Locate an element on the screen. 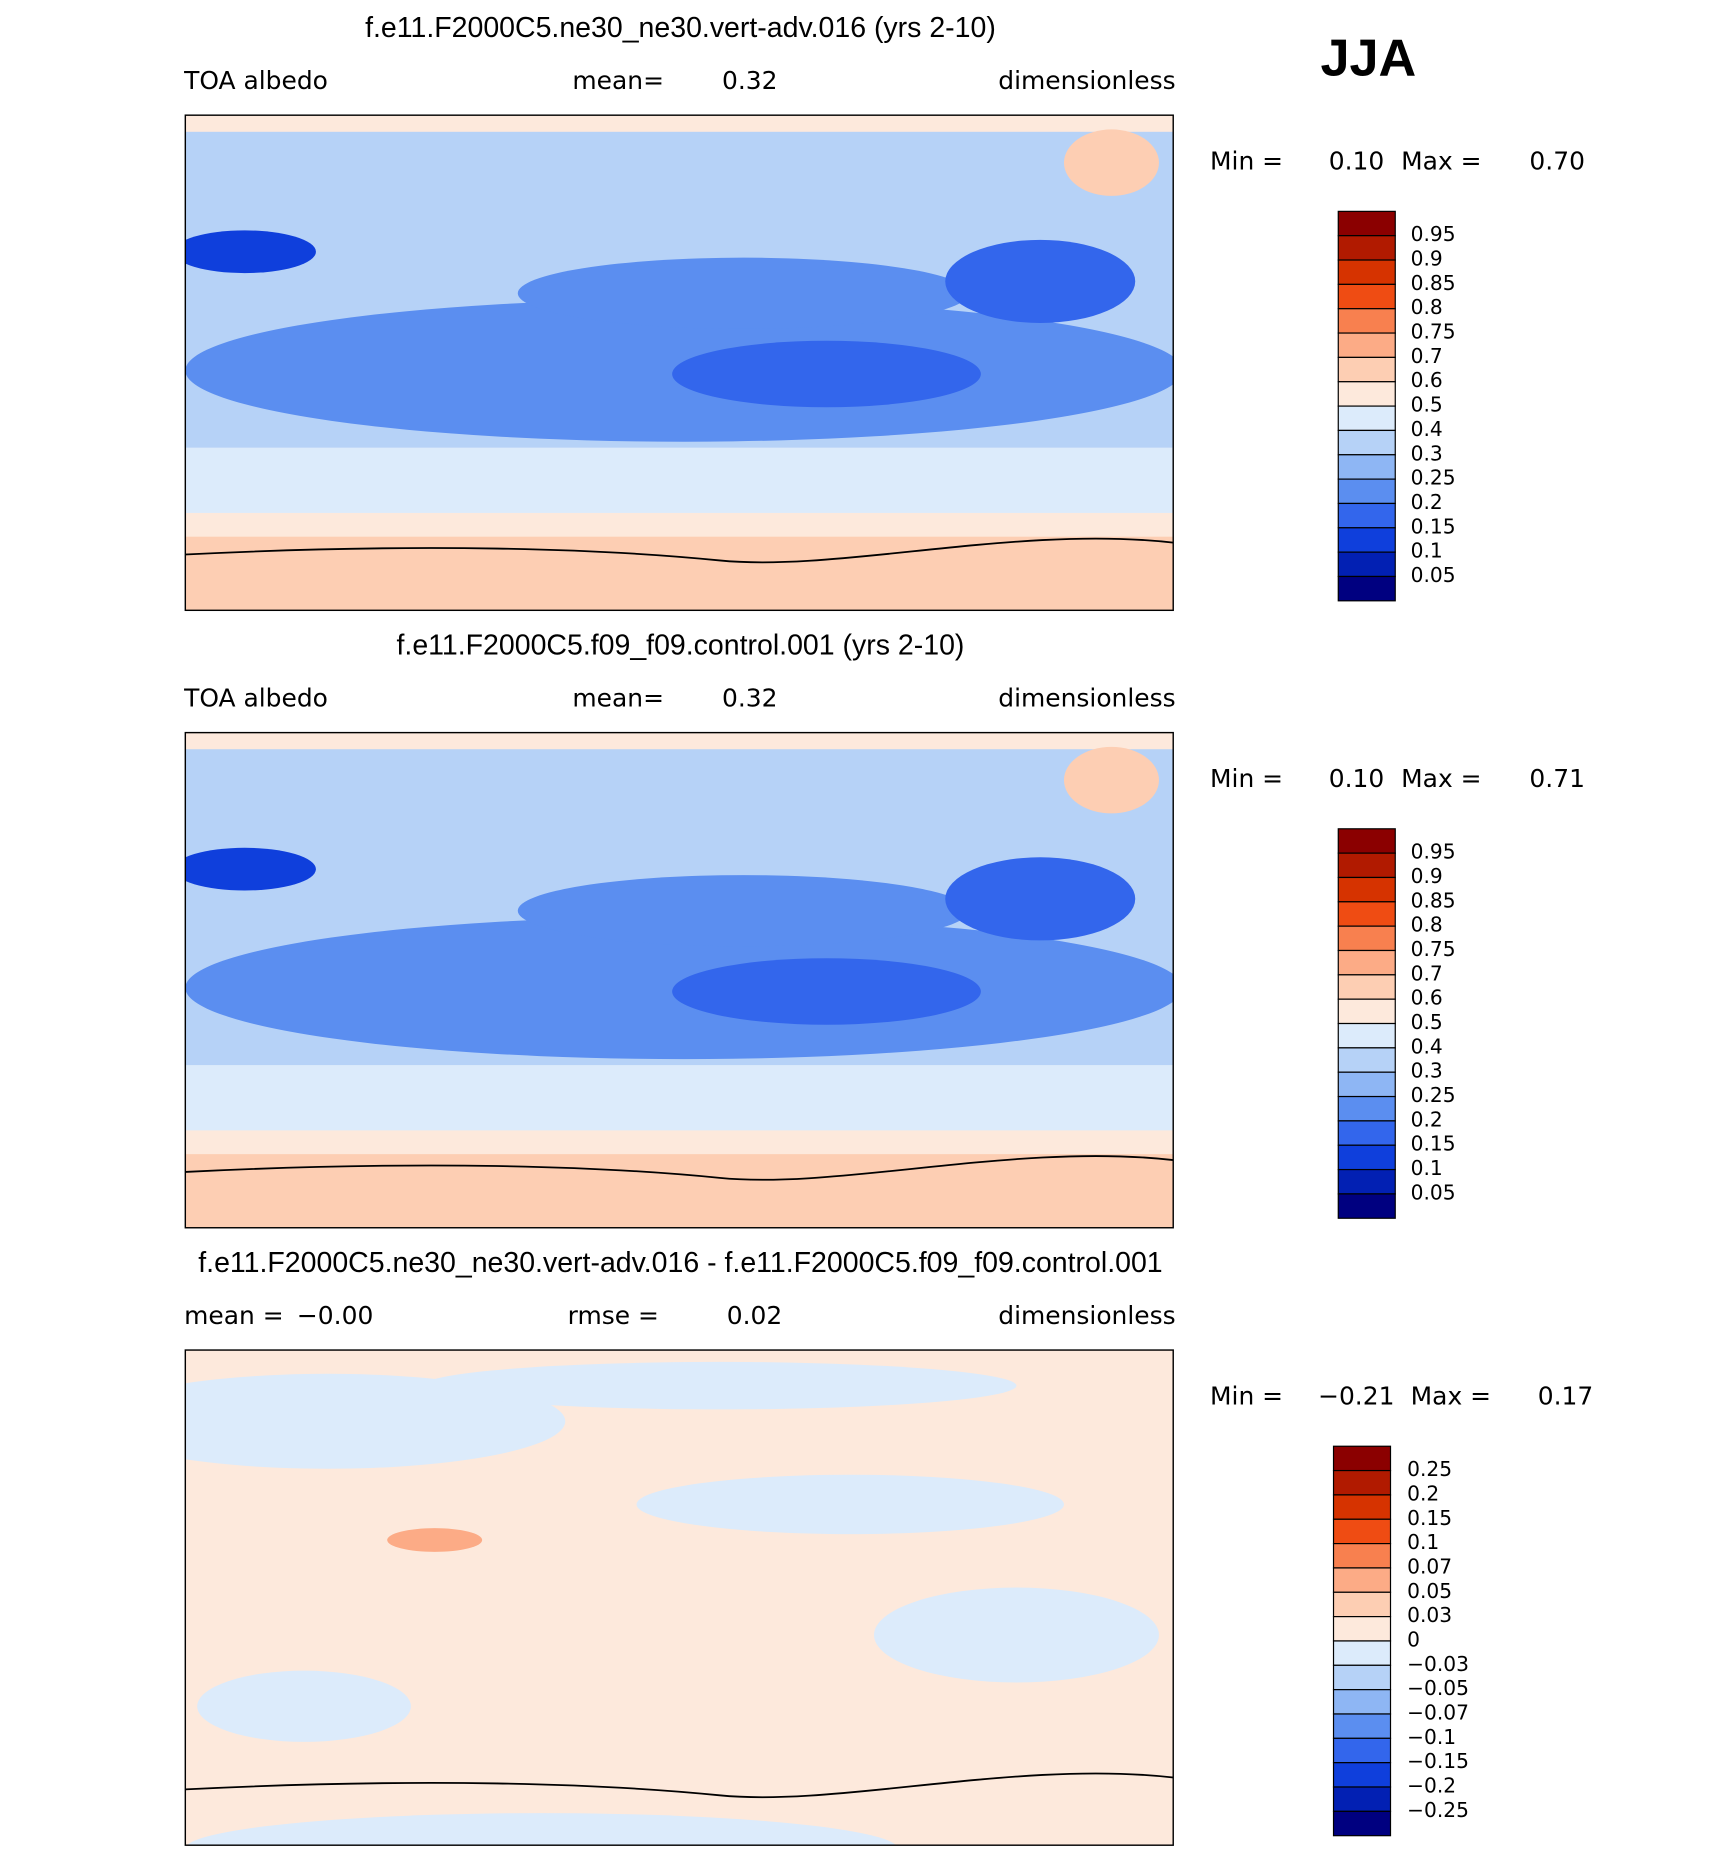  colorbar-label: 0.03 is located at coordinates (1429, 1615).